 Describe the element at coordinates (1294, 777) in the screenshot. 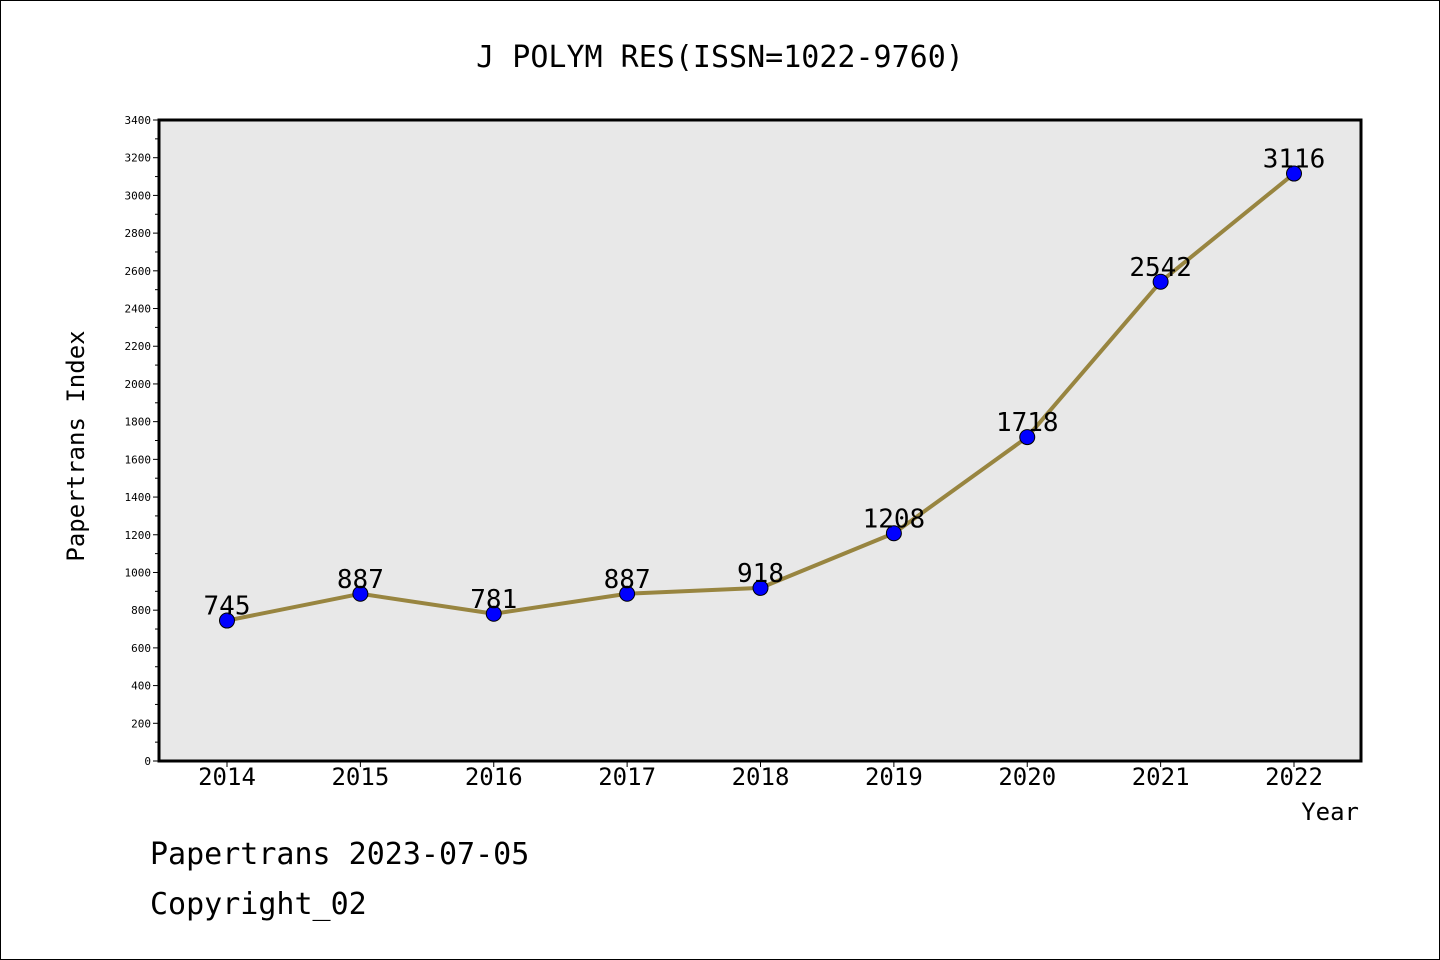

I see `x-tick-label: 2022` at that location.